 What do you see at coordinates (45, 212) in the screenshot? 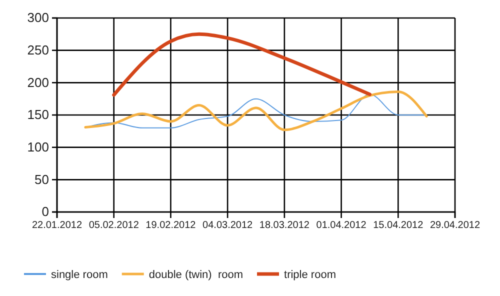
I see `y-tick-label: 0` at bounding box center [45, 212].